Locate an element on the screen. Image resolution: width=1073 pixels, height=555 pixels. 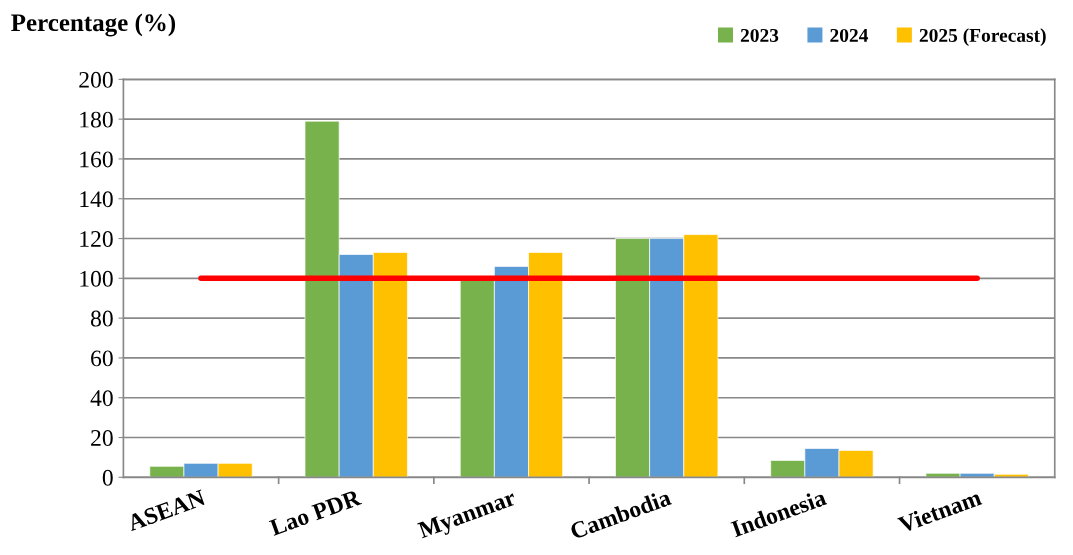
y-tick-label: 180 is located at coordinates (96, 119).